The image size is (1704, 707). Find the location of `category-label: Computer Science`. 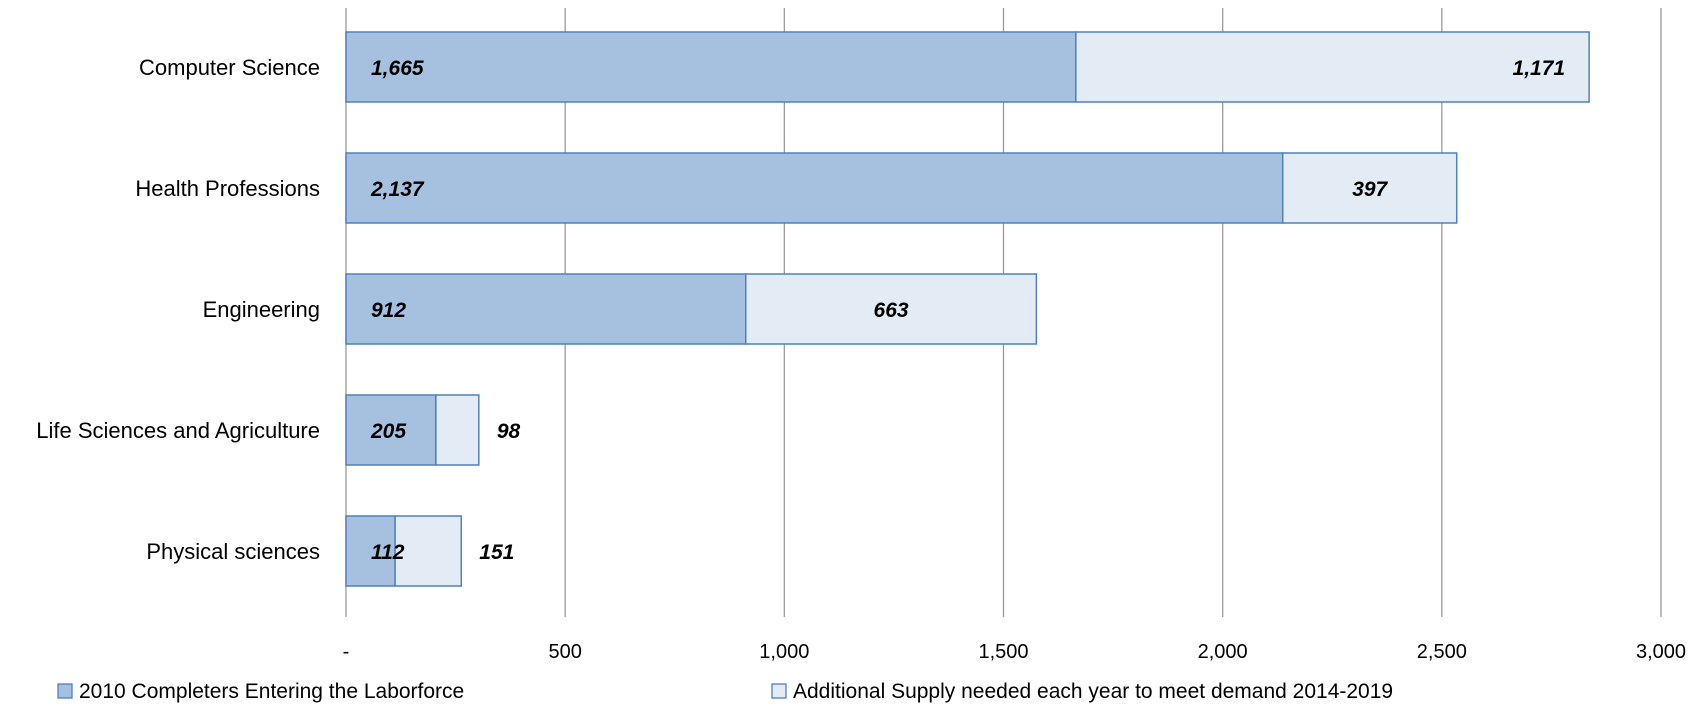

category-label: Computer Science is located at coordinates (229, 67).